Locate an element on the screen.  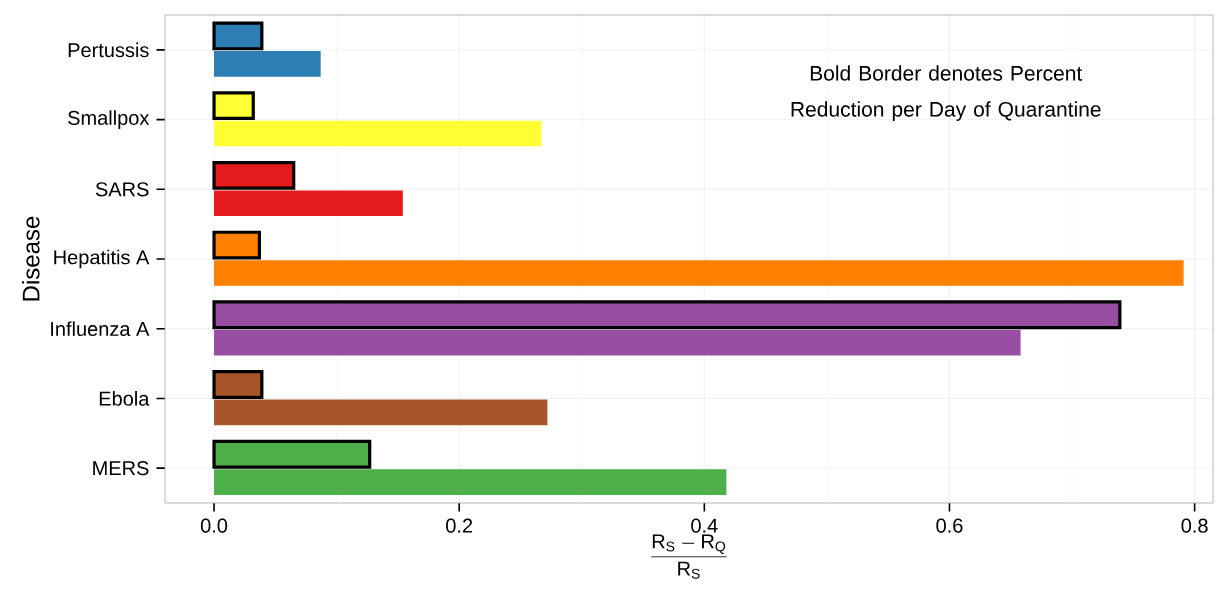
annotation: Bold Border denotes Percent Reduction per Day of Quarantine is located at coordinates (946, 93).